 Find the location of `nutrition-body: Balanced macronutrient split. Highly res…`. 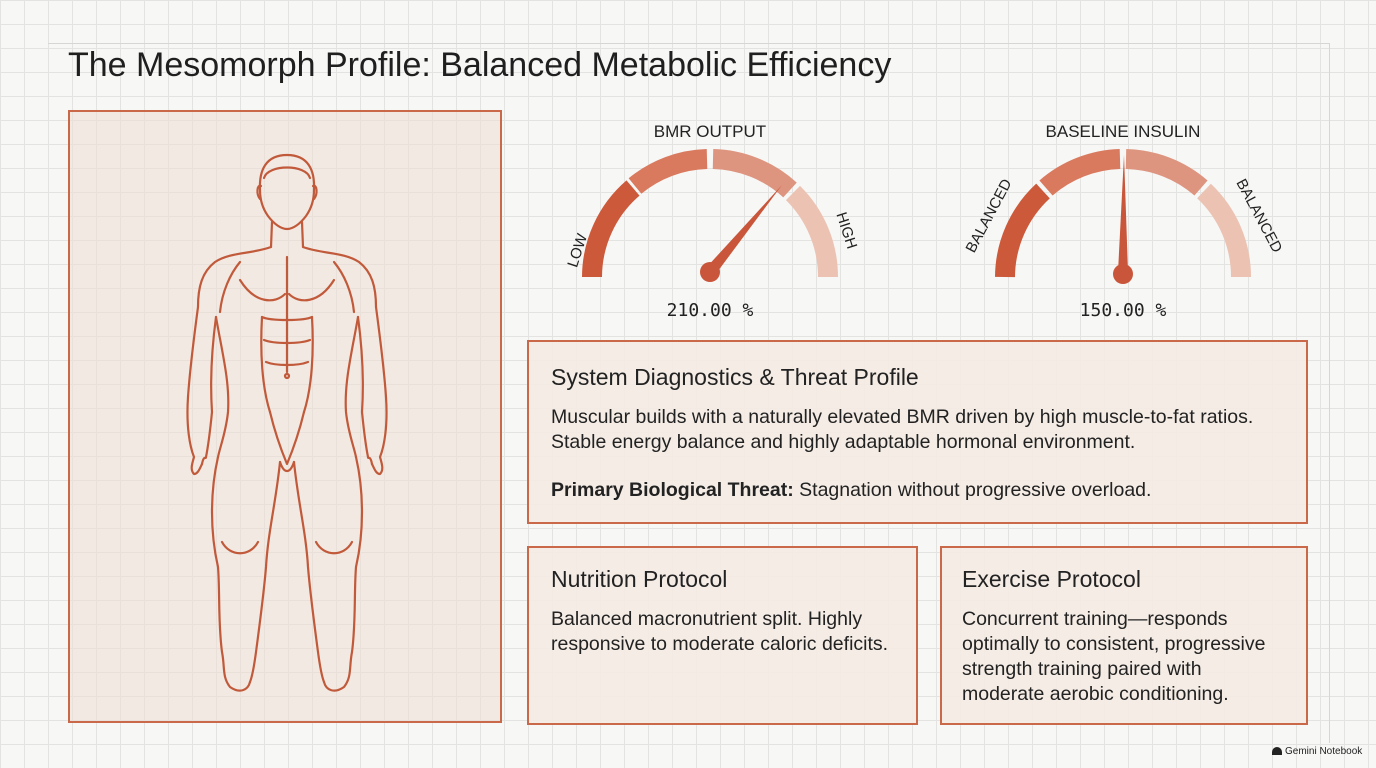

nutrition-body: Balanced macronutrient split. Highly res… is located at coordinates (720, 631).